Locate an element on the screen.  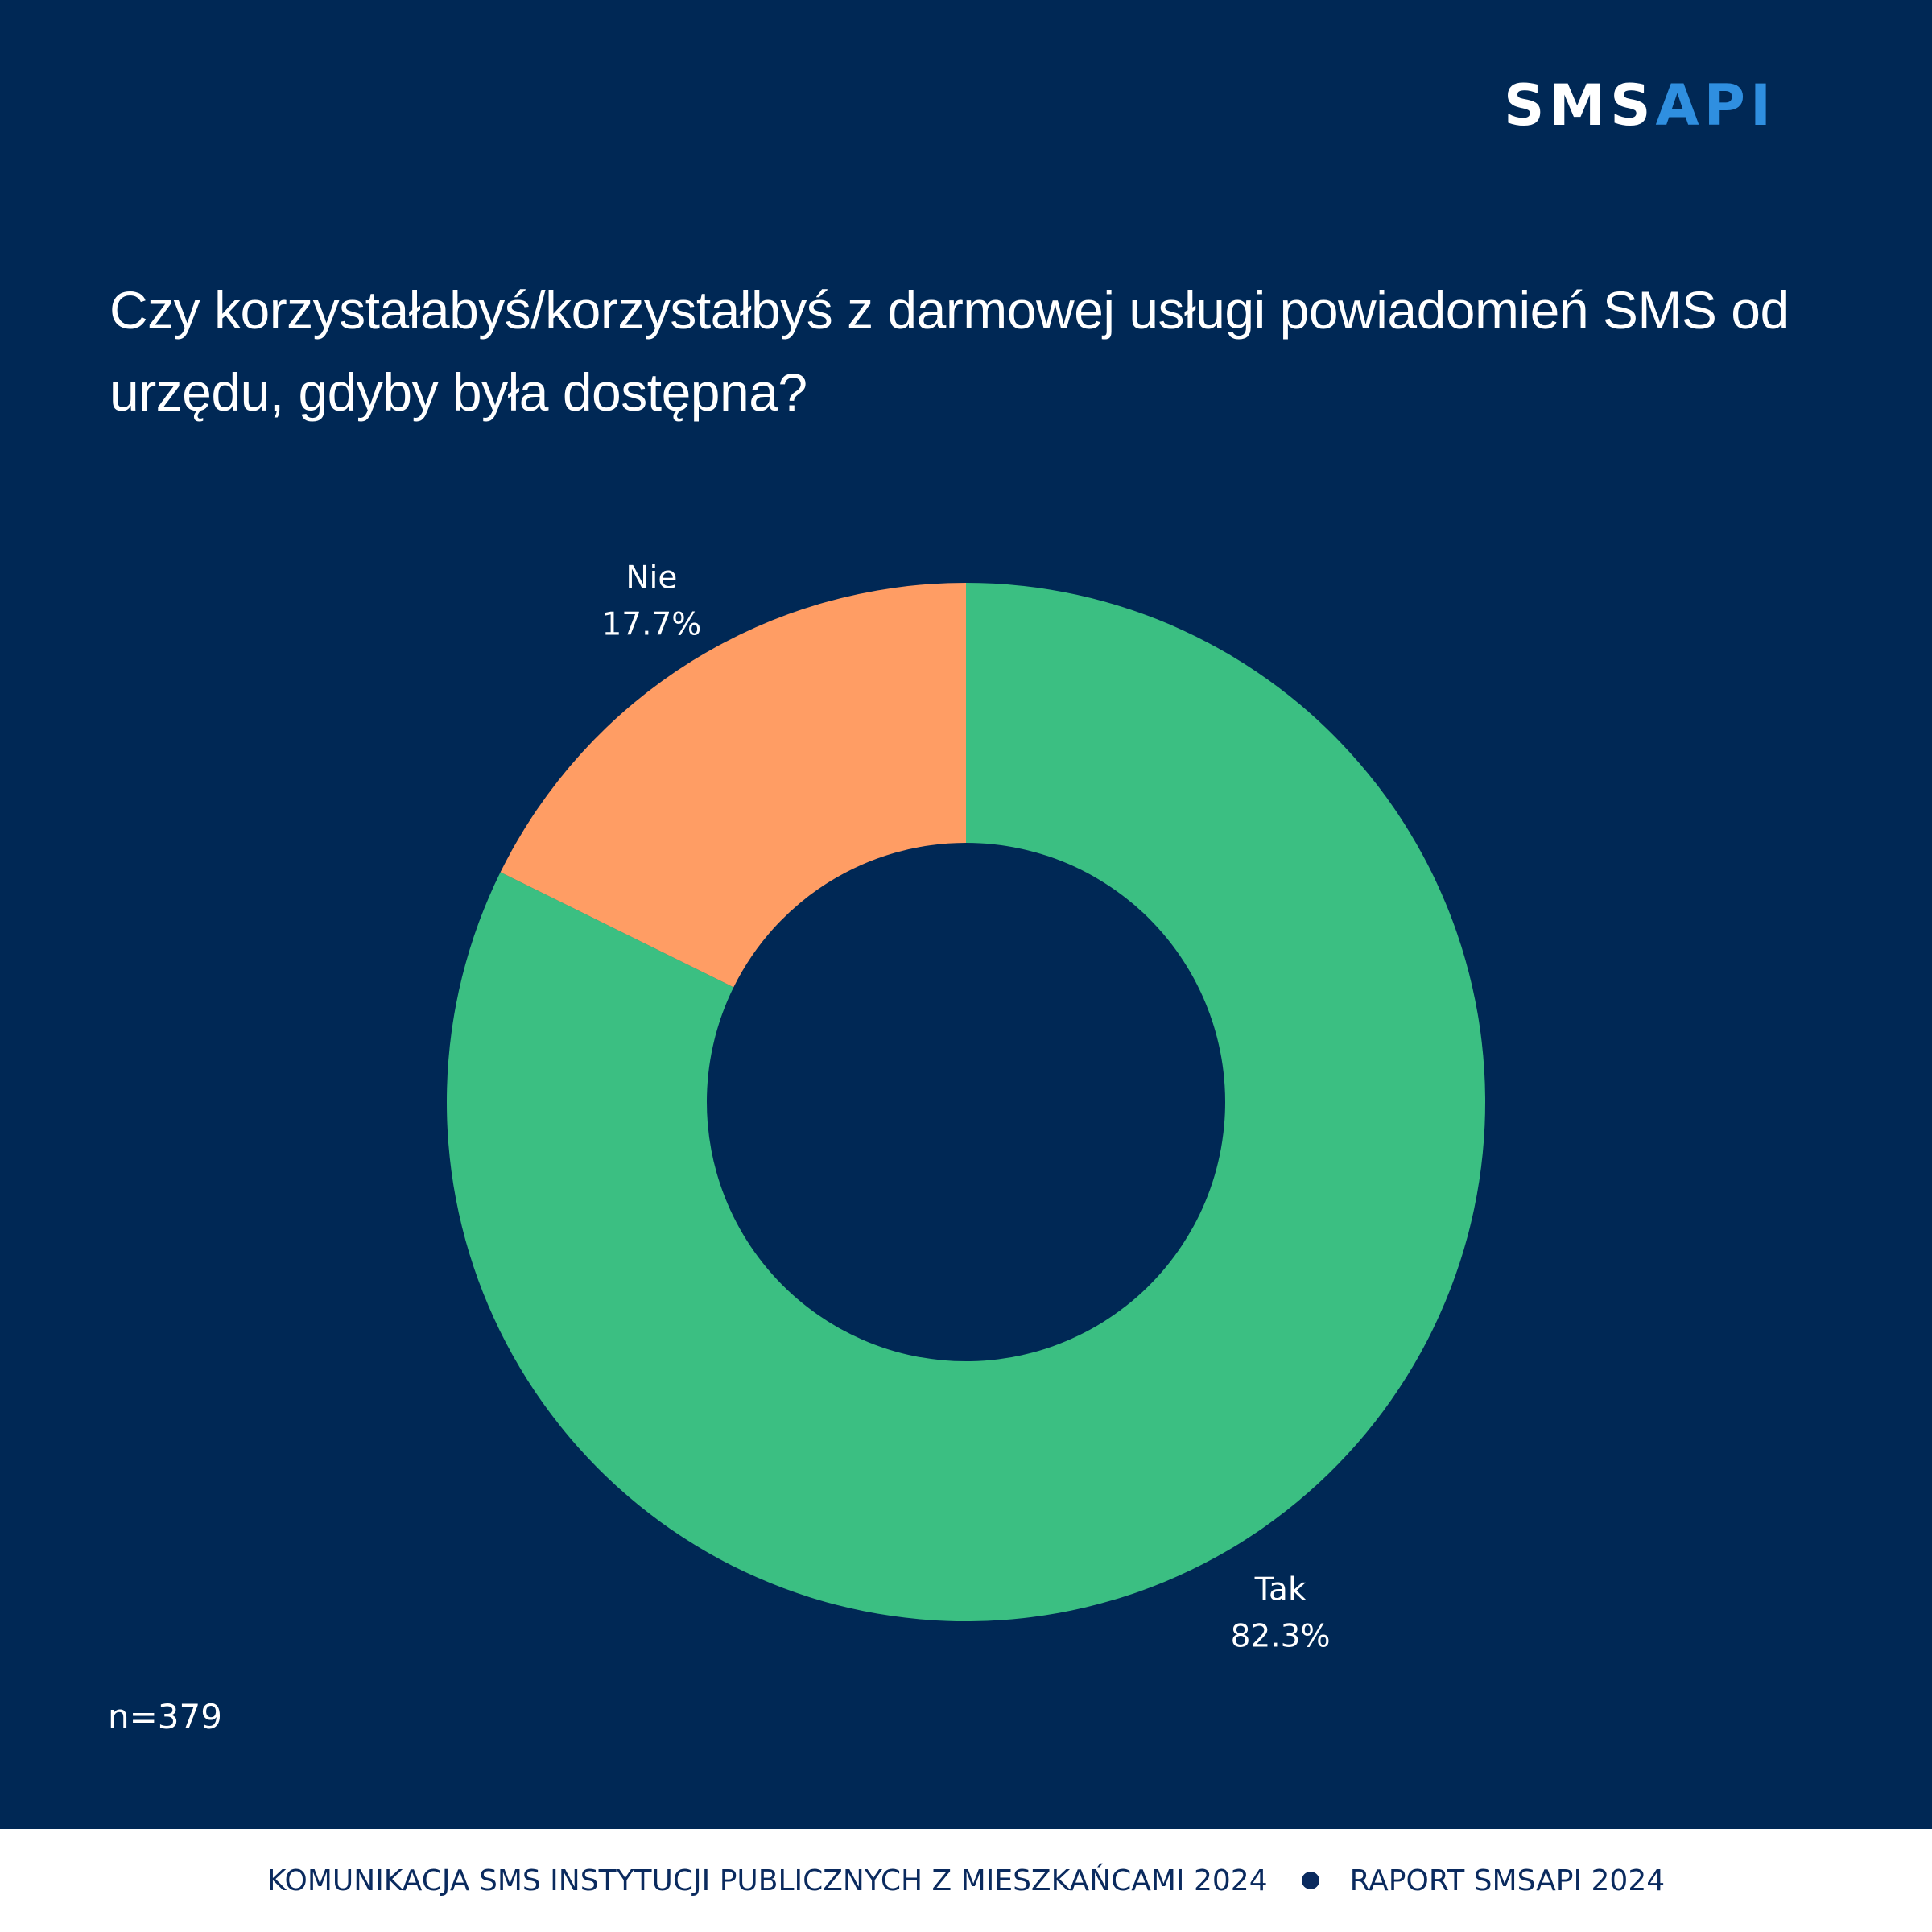
slice-category-label: Tak is located at coordinates (1280, 1590).